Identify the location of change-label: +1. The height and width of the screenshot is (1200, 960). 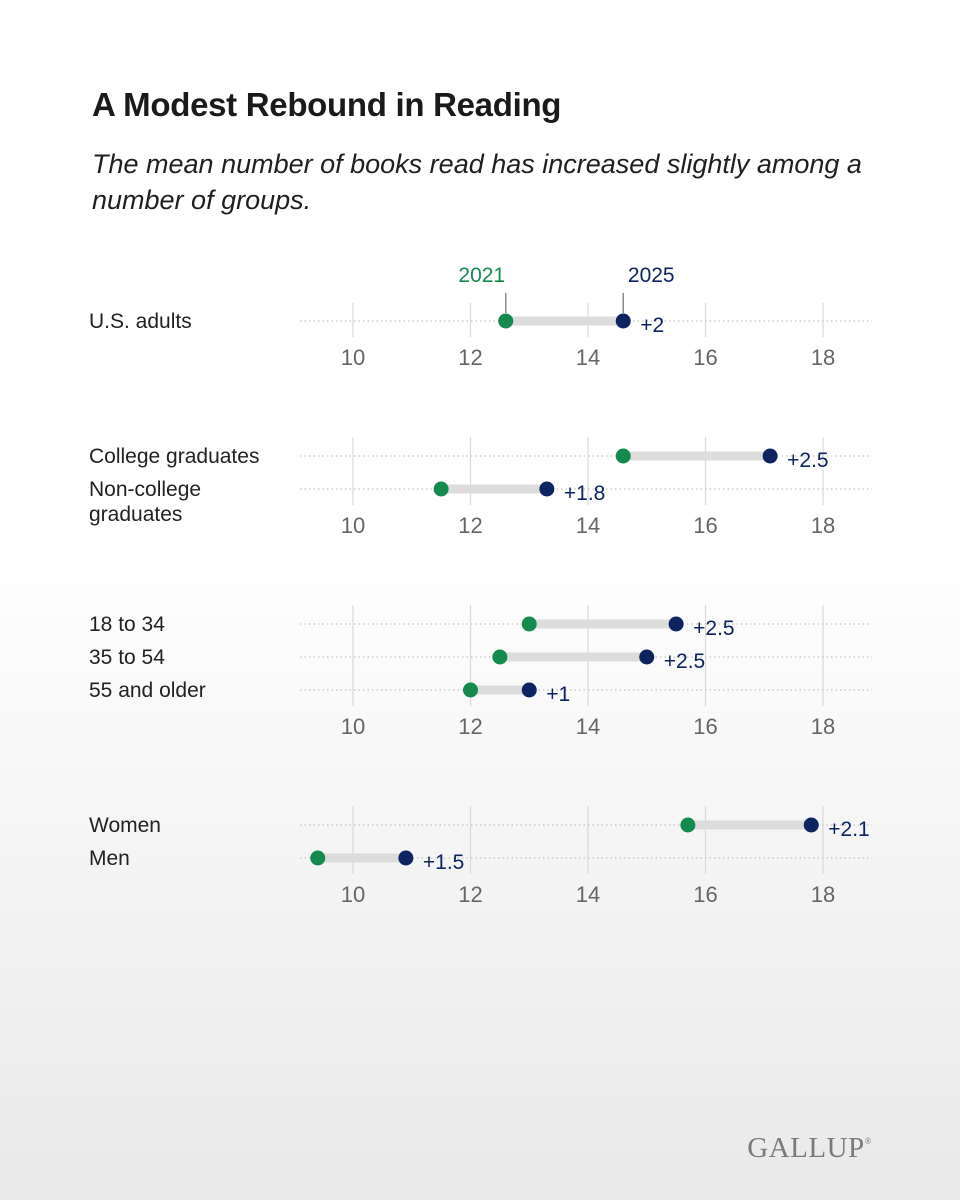
(558, 694).